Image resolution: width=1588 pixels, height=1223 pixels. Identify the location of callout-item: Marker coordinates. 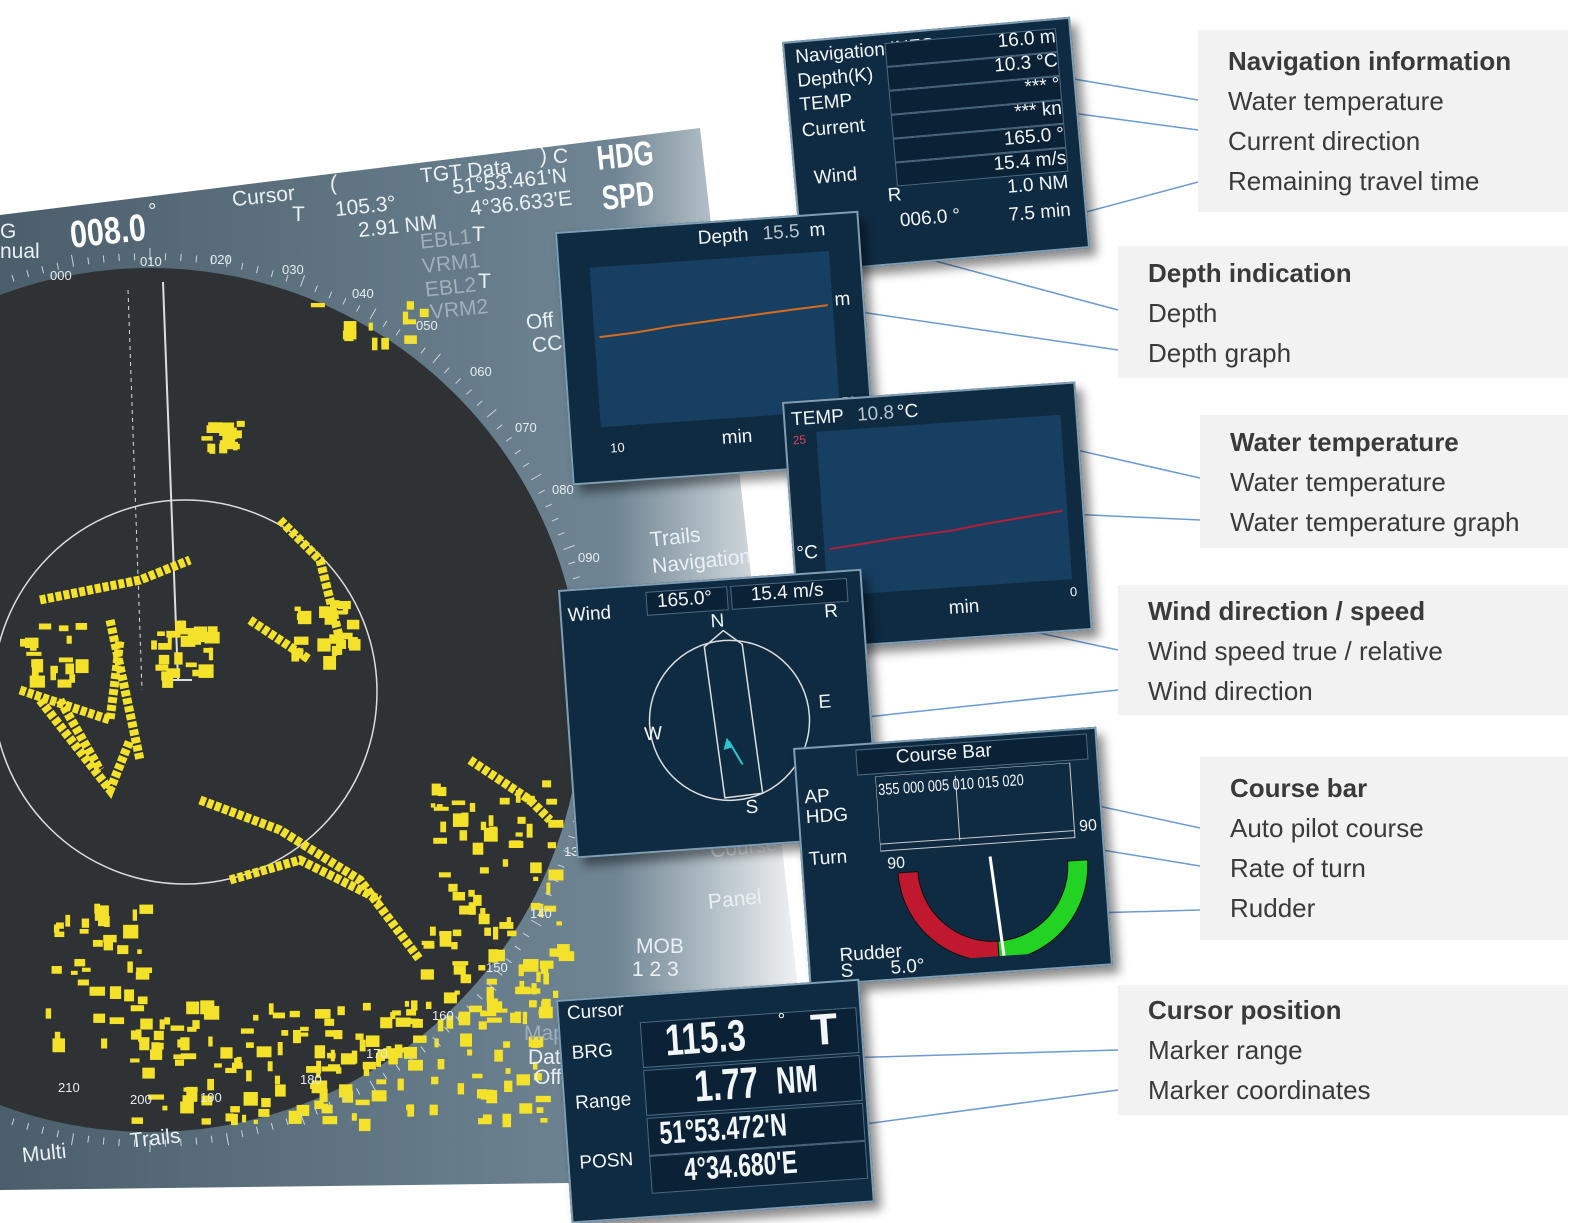
(1259, 1090).